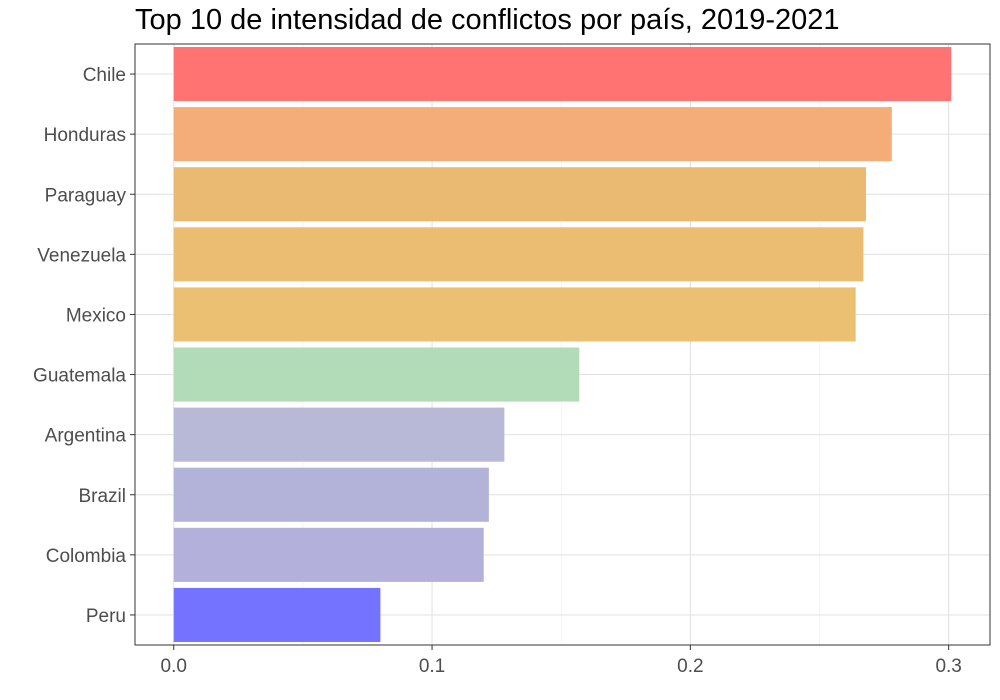 This screenshot has width=1000, height=700. What do you see at coordinates (104, 75) in the screenshot?
I see `y-tick-label: Chile` at bounding box center [104, 75].